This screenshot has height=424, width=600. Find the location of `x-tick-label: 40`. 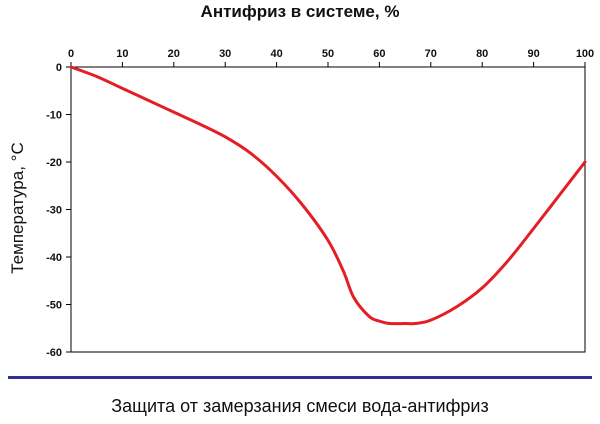

x-tick-label: 40 is located at coordinates (276, 54).